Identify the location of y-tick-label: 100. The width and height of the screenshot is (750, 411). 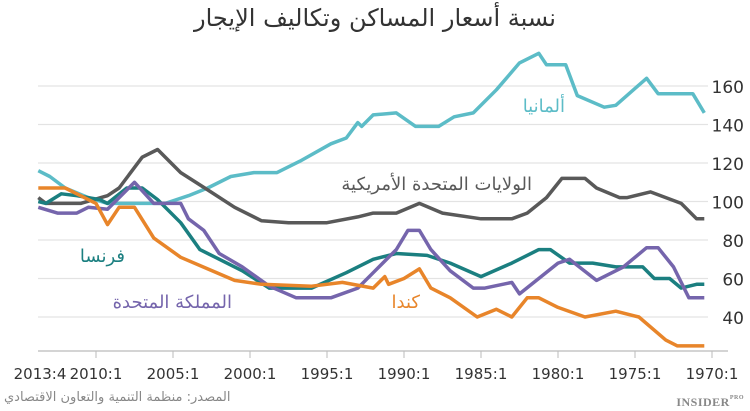
(728, 204).